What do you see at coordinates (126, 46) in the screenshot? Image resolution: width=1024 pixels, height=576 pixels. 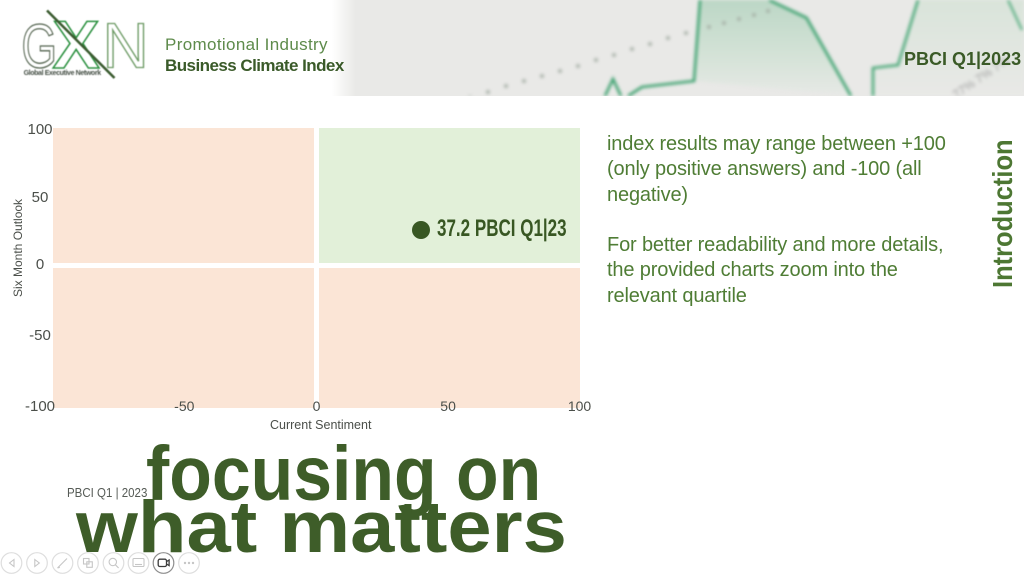 I see `svg-text: N` at bounding box center [126, 46].